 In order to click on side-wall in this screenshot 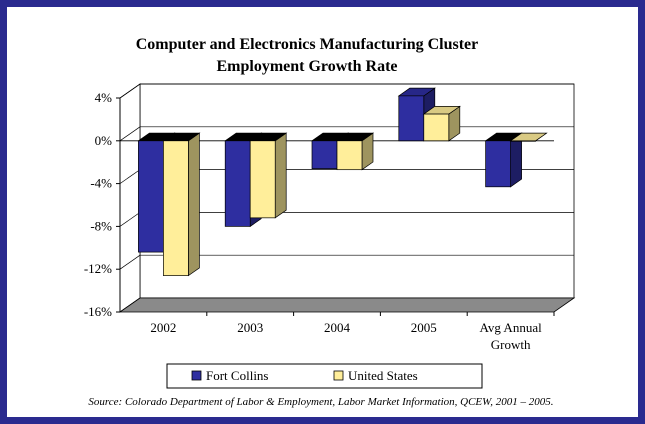, I will do `click(130, 198)`.